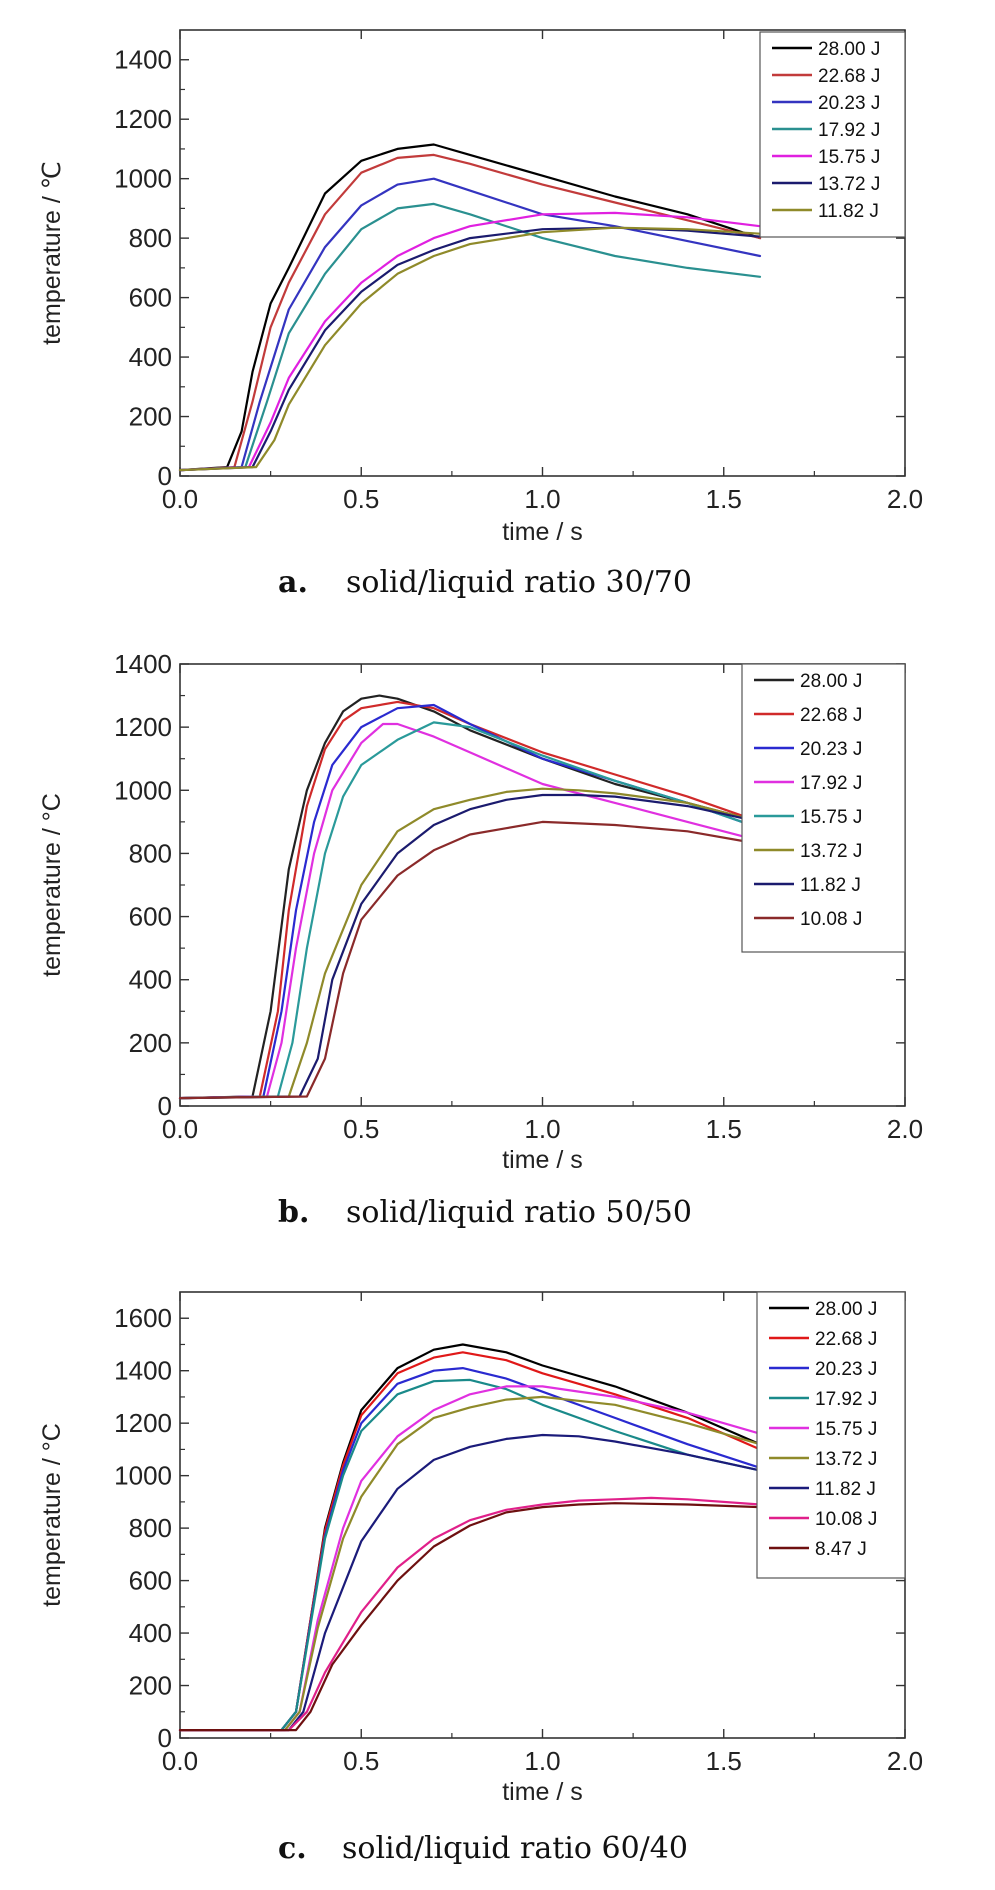 The width and height of the screenshot is (995, 1890). I want to click on legend-label: 10.08 J, so click(846, 1519).